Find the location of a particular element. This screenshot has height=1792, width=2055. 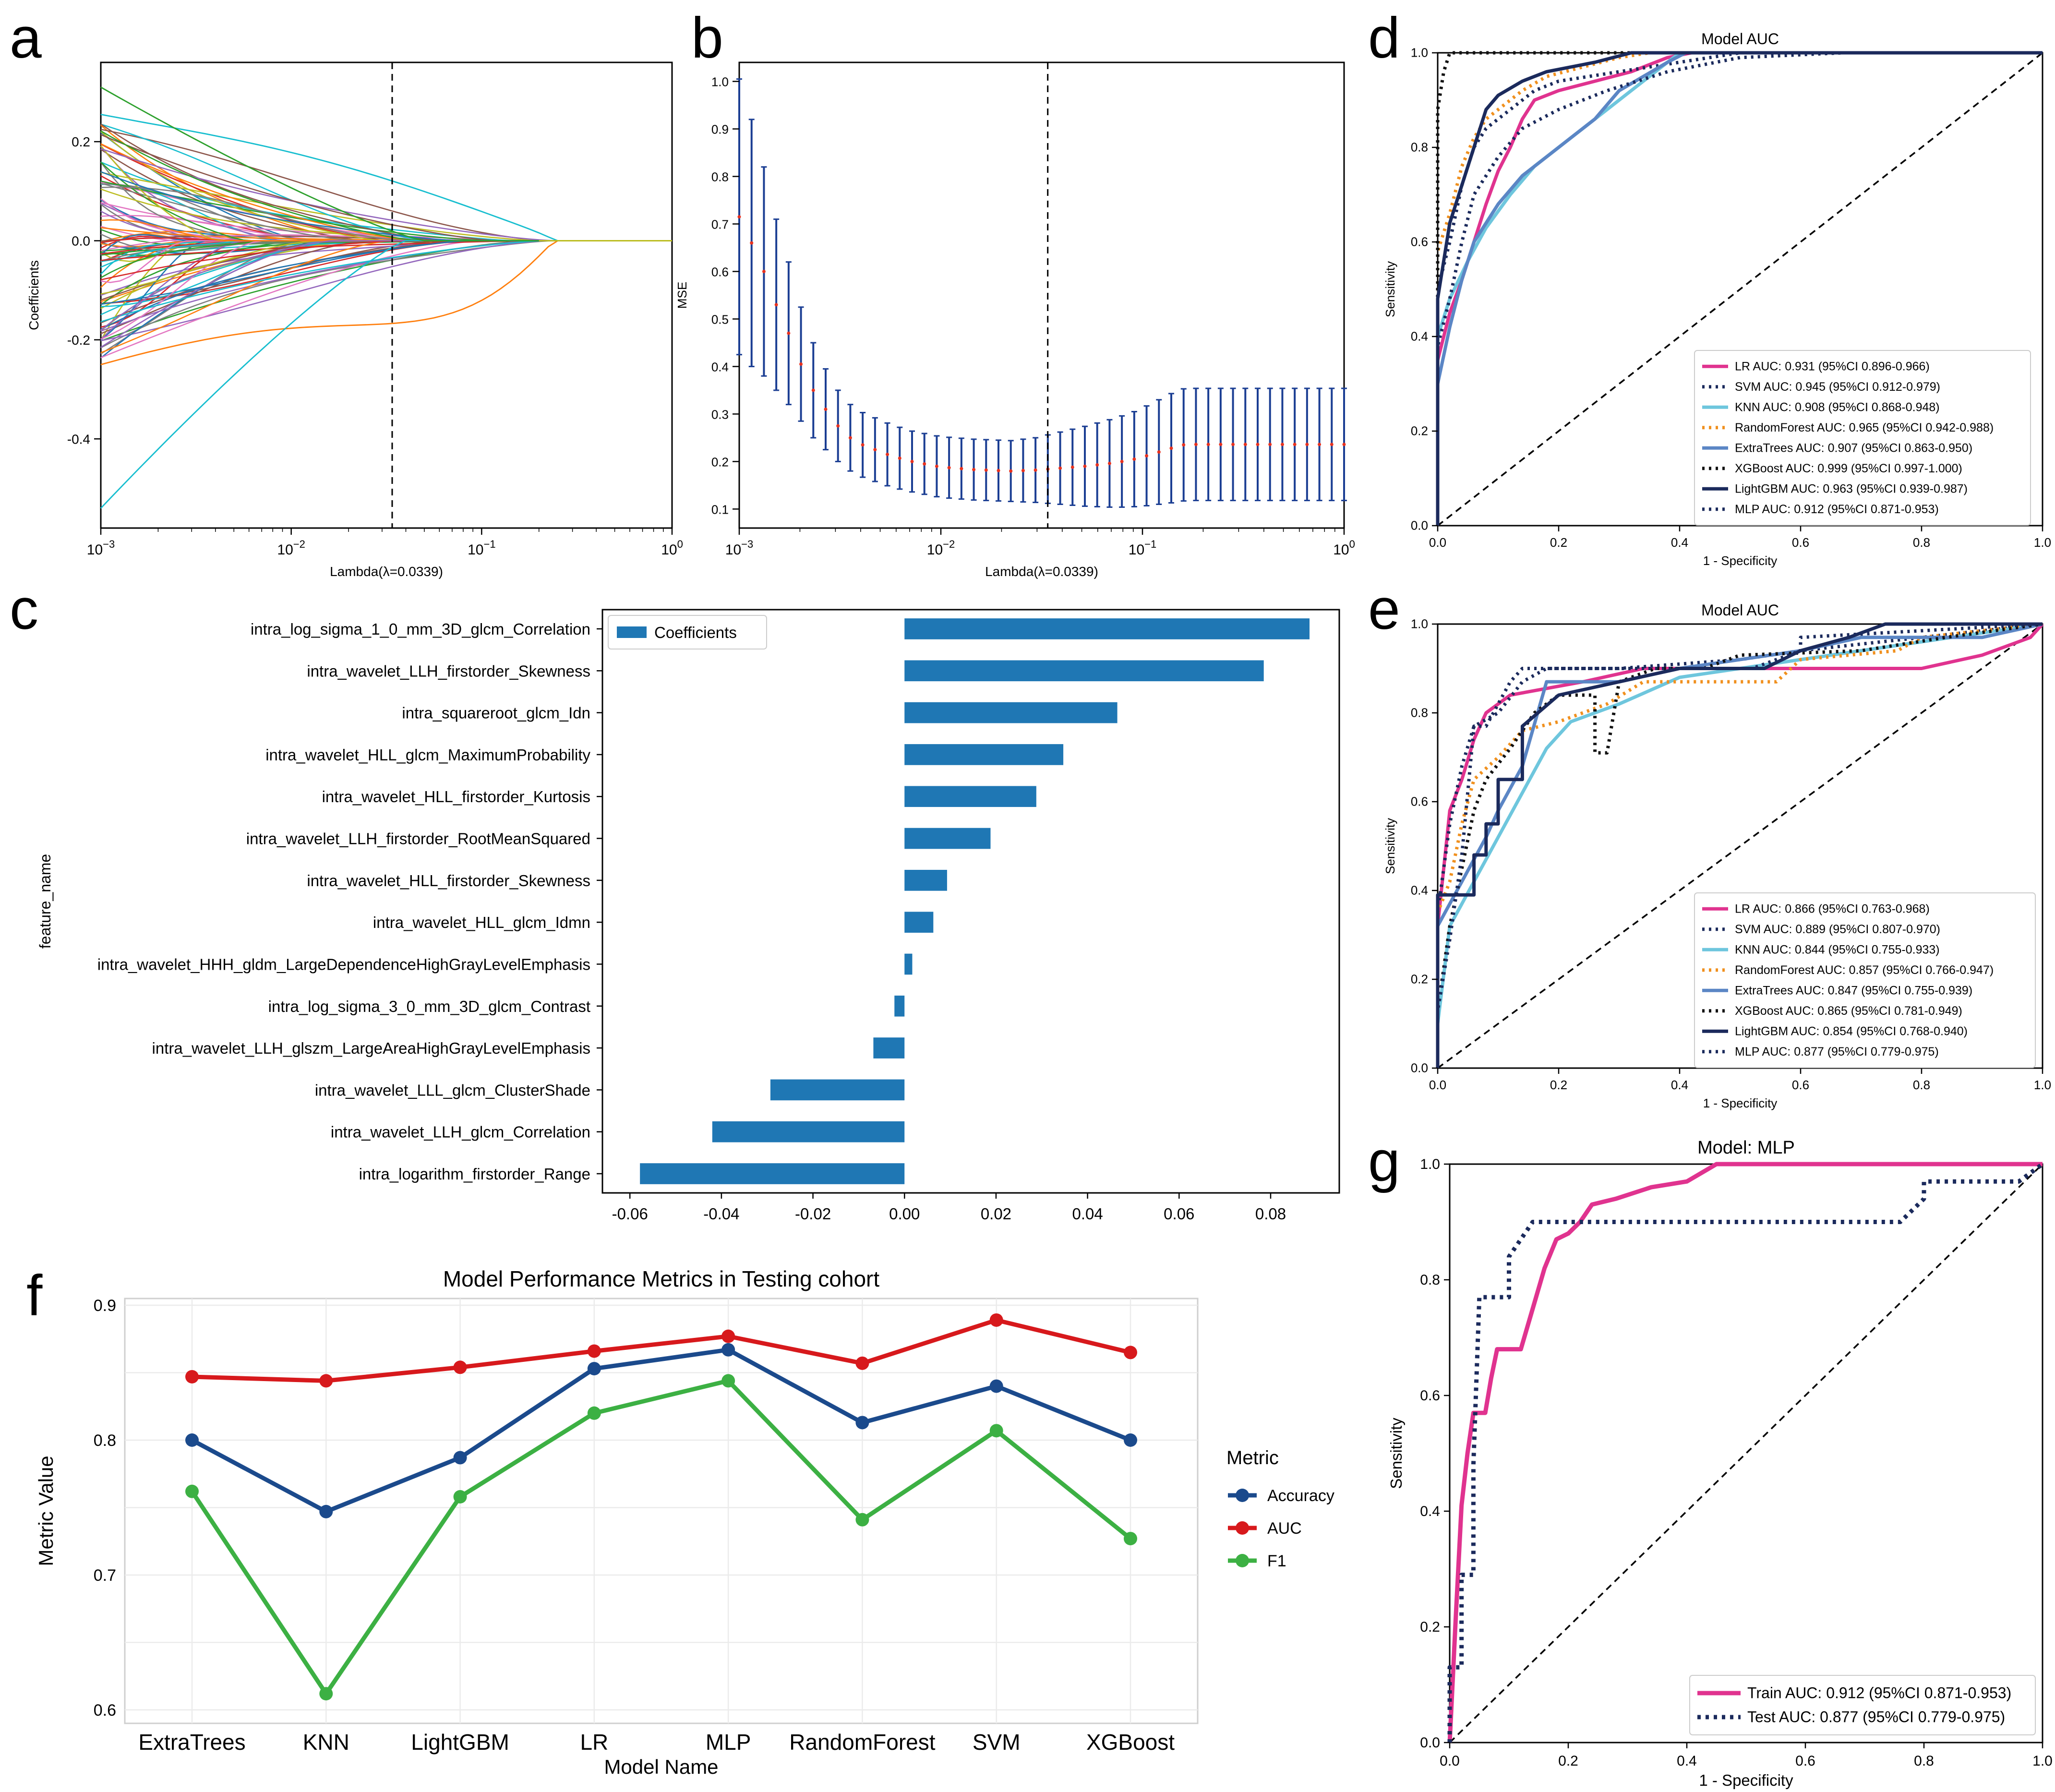

x-tick-label: LR is located at coordinates (594, 1743).